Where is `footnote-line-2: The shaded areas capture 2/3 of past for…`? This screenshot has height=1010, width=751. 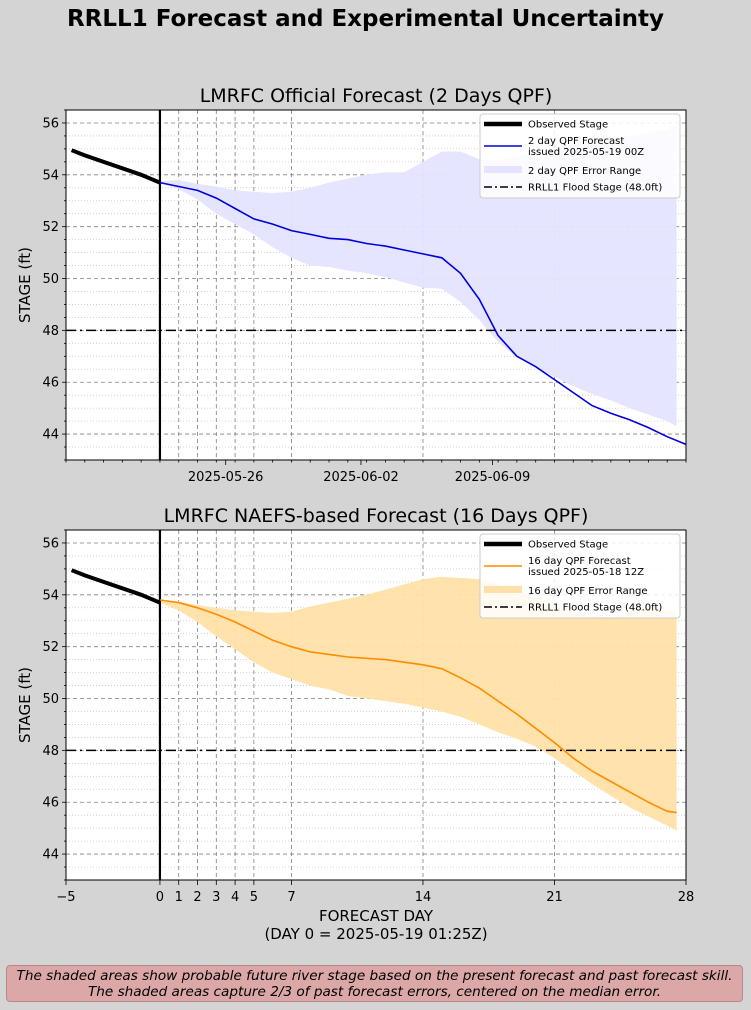
footnote-line-2: The shaded areas capture 2/3 of past for… is located at coordinates (374, 992).